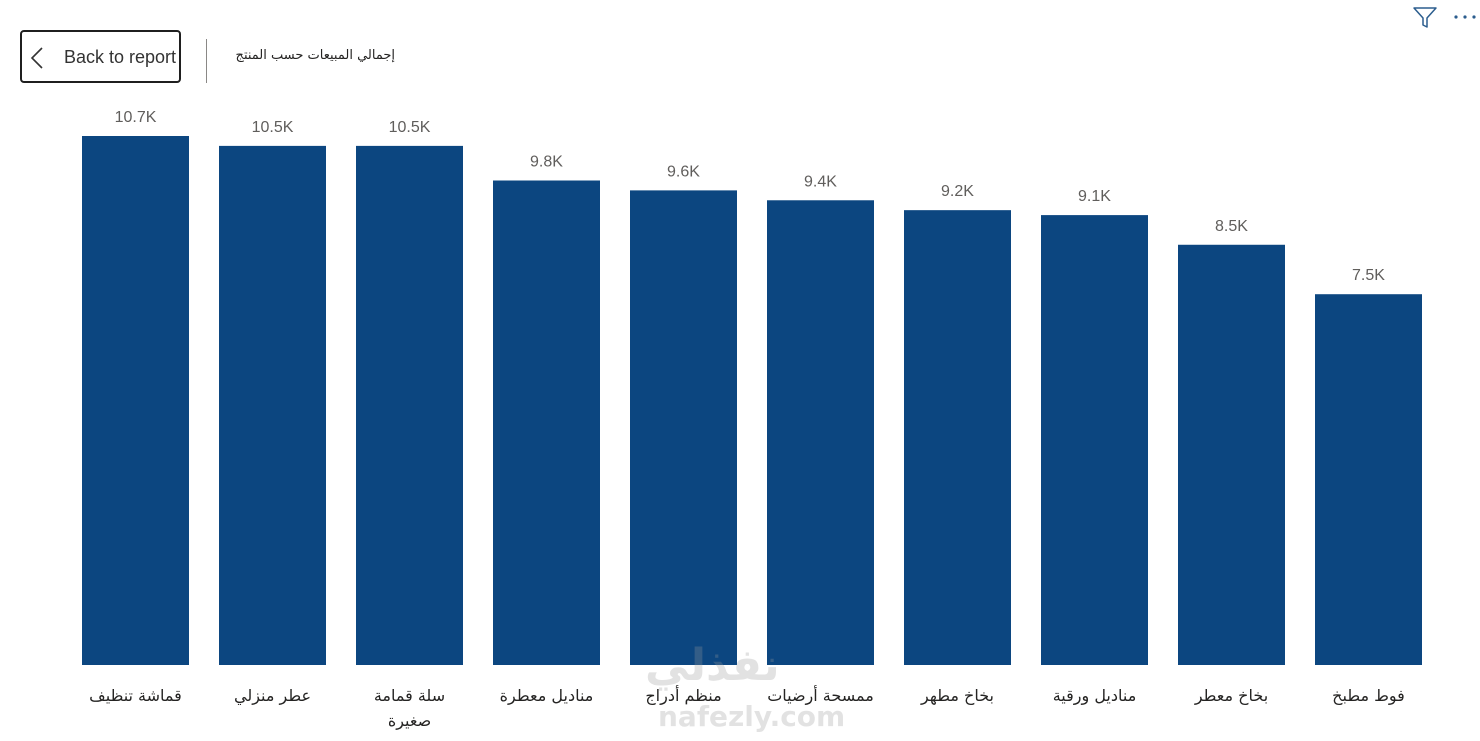  What do you see at coordinates (820, 695) in the screenshot?
I see `x-tick-label-6: ممسحة أرضيات` at bounding box center [820, 695].